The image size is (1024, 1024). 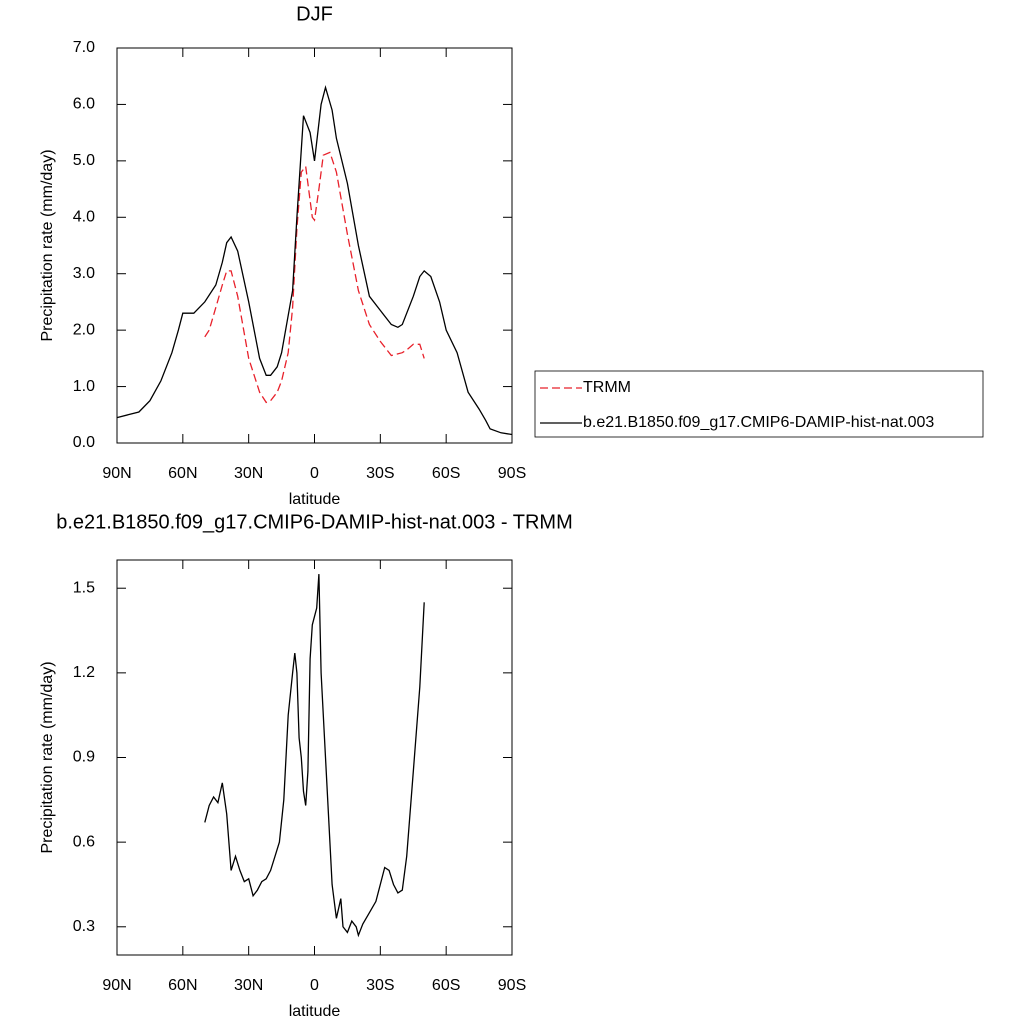 What do you see at coordinates (84, 587) in the screenshot?
I see `y-tick-label: 1.5` at bounding box center [84, 587].